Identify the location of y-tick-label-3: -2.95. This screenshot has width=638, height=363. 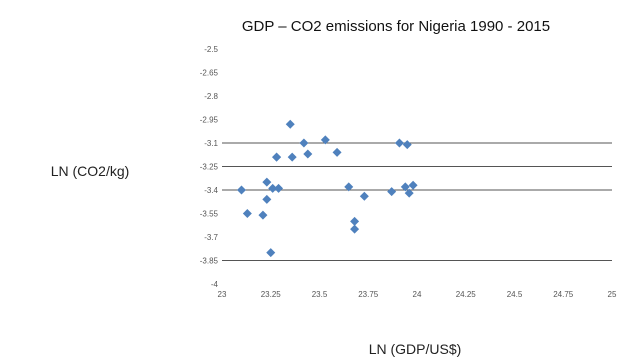
(209, 120).